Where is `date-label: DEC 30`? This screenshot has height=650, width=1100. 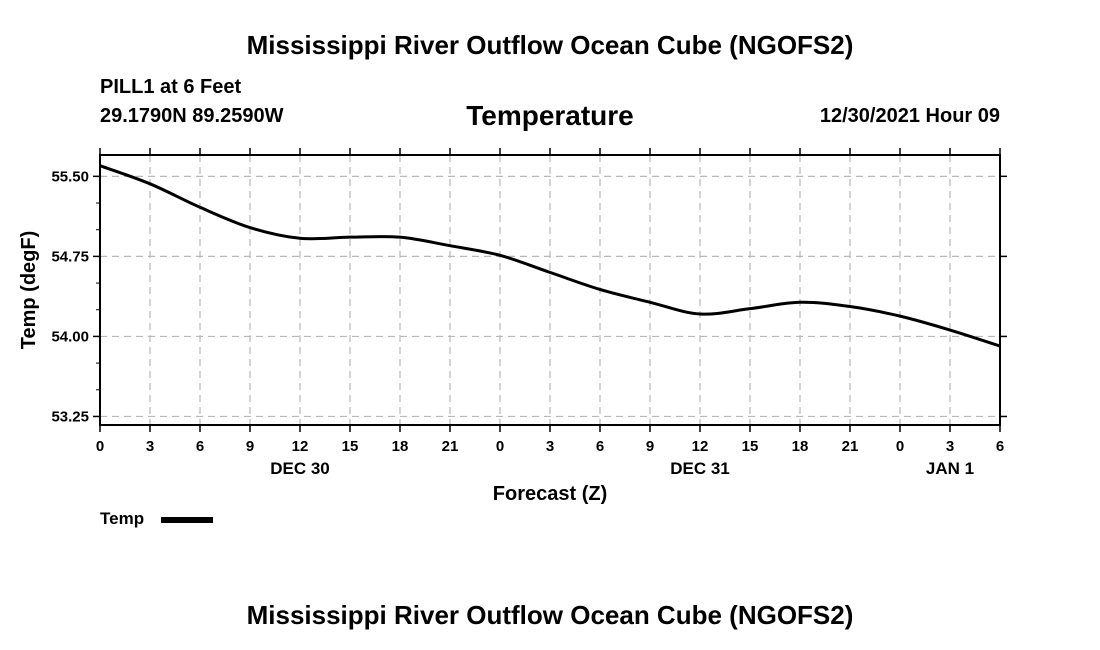
date-label: DEC 30 is located at coordinates (300, 468).